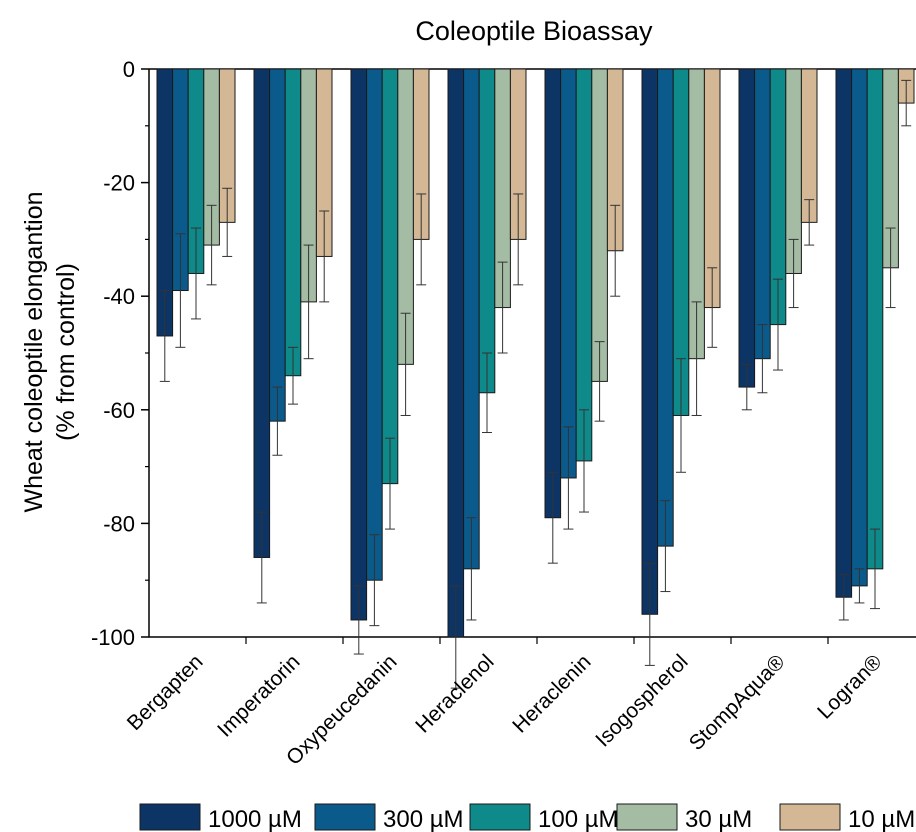 The height and width of the screenshot is (832, 916). I want to click on y-tick-label: -80, so click(119, 523).